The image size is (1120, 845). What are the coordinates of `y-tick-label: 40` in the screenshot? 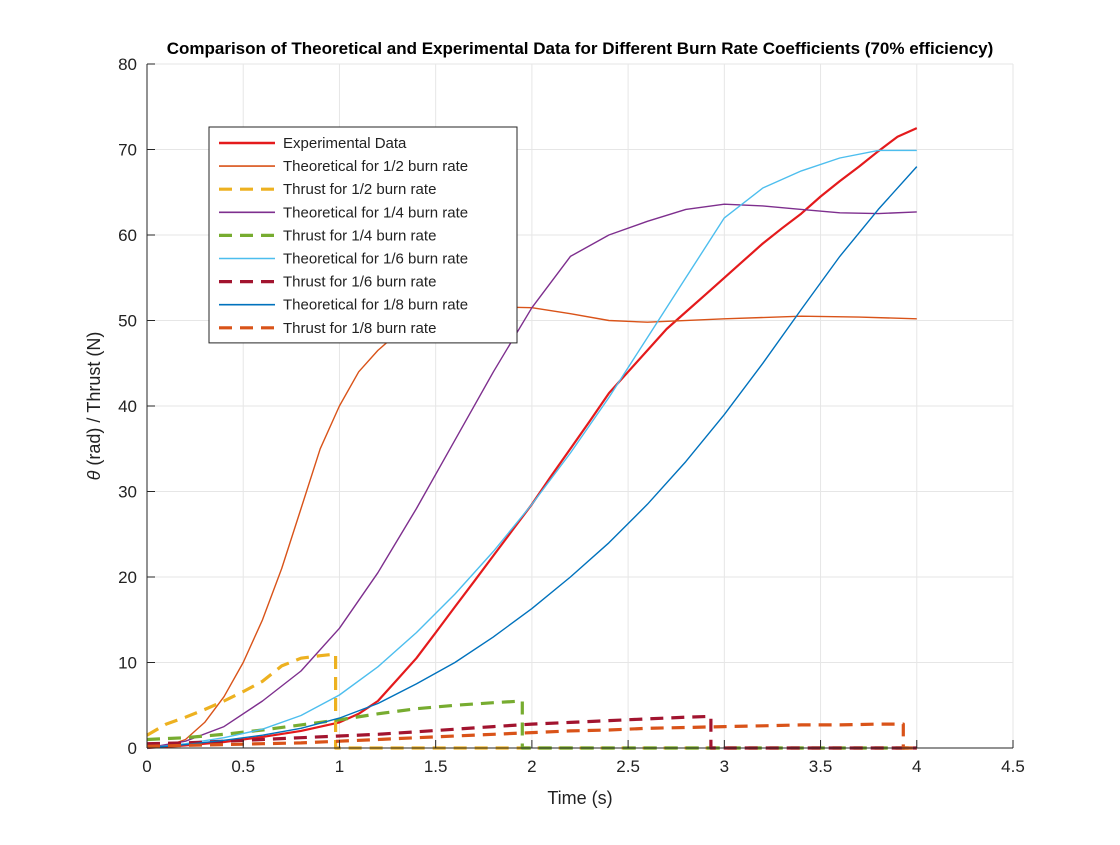 It's located at (127, 406).